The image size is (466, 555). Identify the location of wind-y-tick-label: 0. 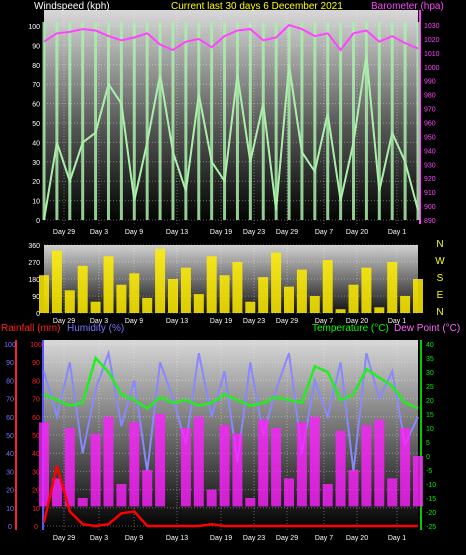
(38, 221).